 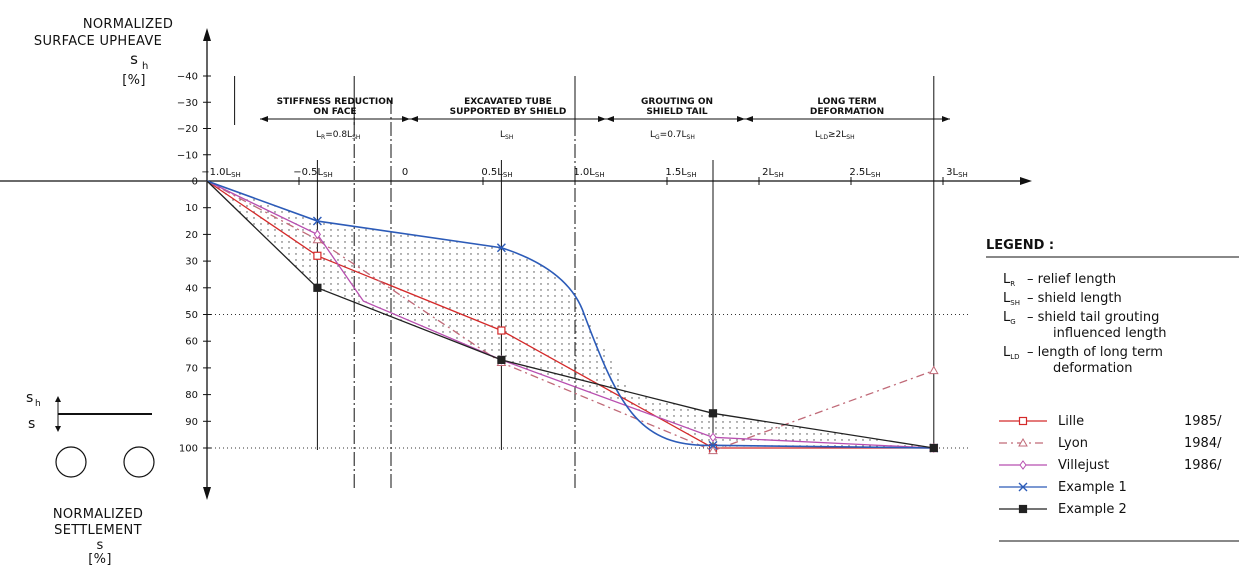 I want to click on phase-2-title-line1: EXCAVATED TUBE, so click(x=508, y=102).